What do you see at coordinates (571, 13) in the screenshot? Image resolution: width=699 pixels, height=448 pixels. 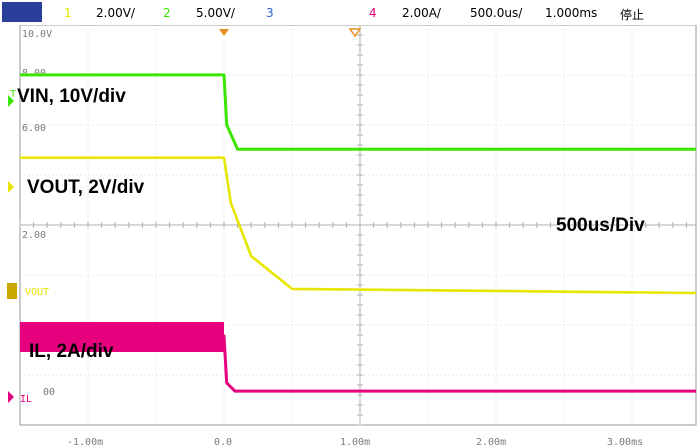 I see `trigger-time: 1.000ms` at bounding box center [571, 13].